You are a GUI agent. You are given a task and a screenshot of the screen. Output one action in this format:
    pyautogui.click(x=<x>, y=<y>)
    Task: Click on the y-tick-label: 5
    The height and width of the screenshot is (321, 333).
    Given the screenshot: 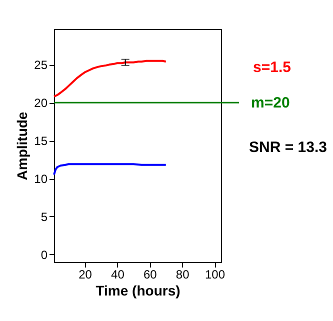 What is the action you would take?
    pyautogui.click(x=44, y=217)
    